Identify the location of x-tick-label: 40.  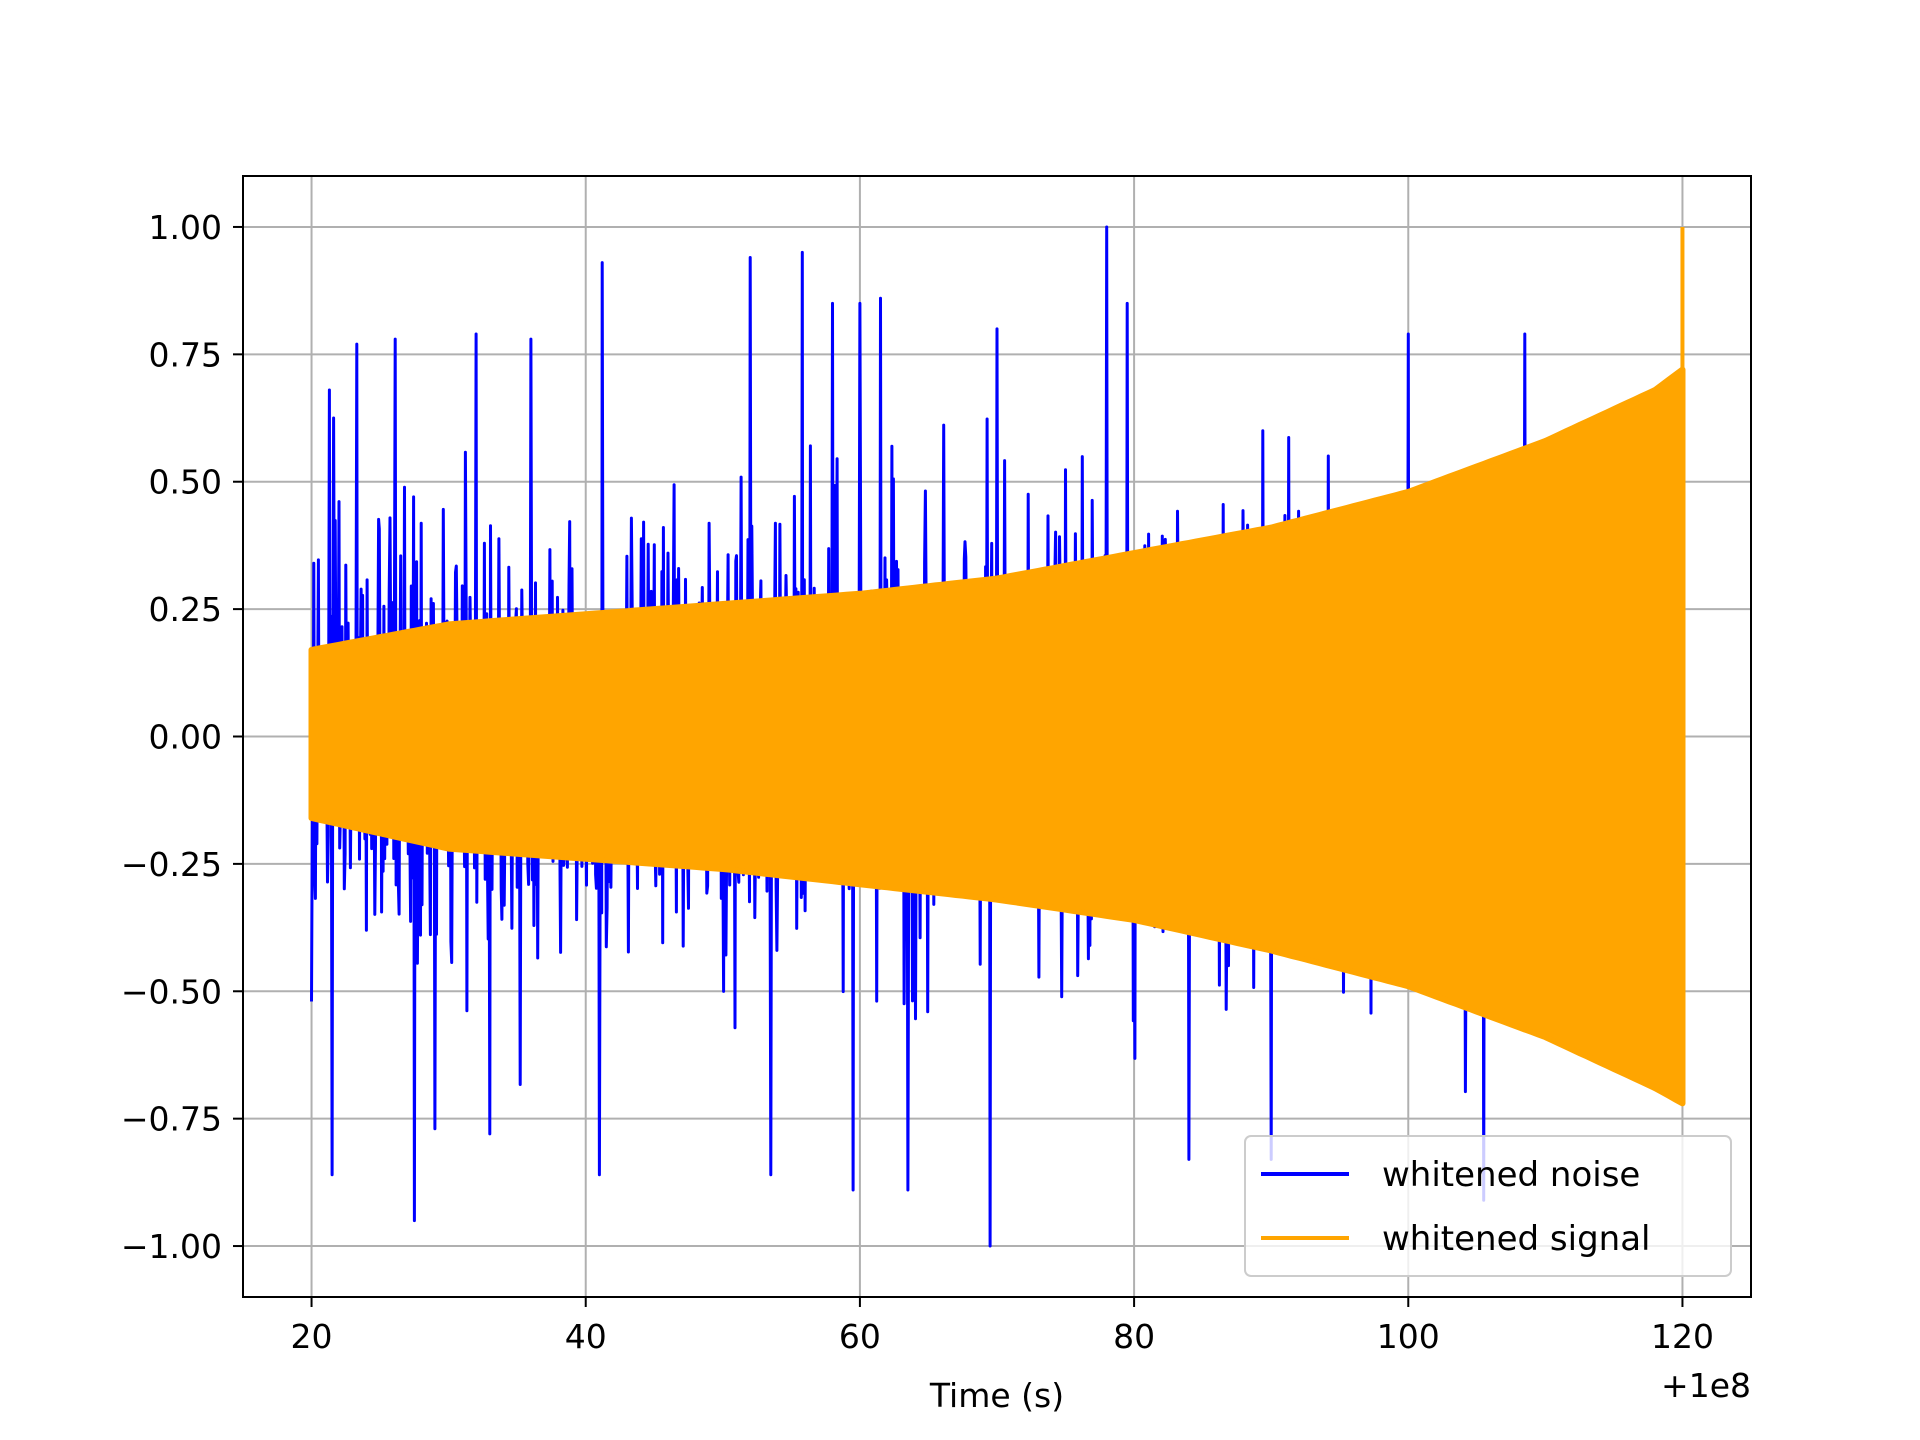
(586, 1336).